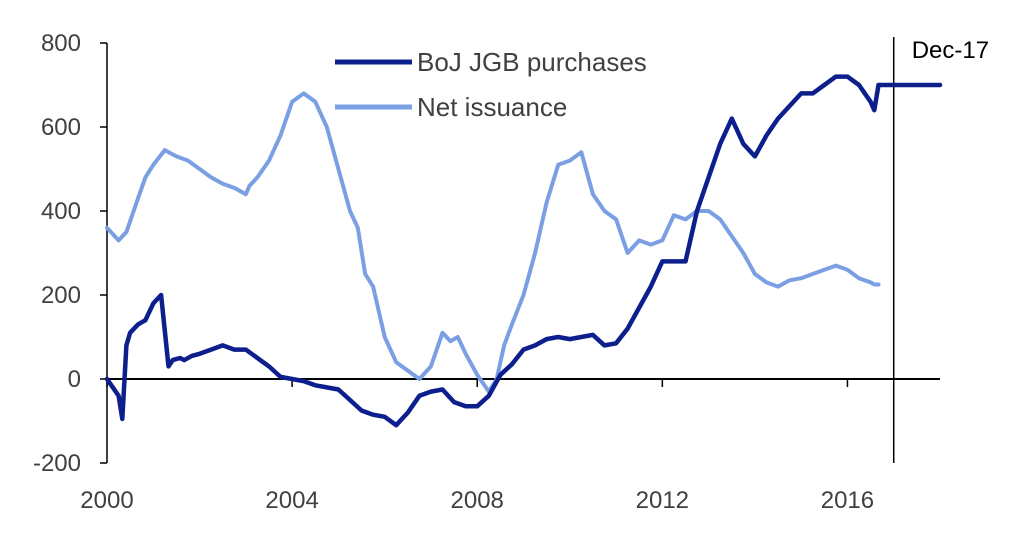 The height and width of the screenshot is (547, 1019). What do you see at coordinates (291, 500) in the screenshot?
I see `x-tick-label: 2004` at bounding box center [291, 500].